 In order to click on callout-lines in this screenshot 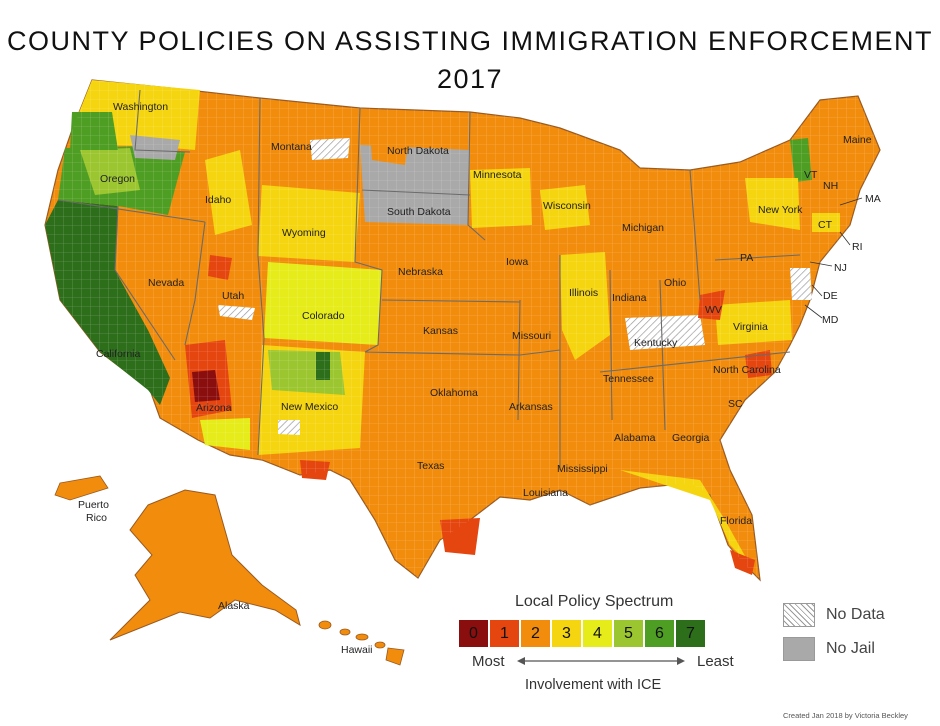, I will do `click(833, 258)`.